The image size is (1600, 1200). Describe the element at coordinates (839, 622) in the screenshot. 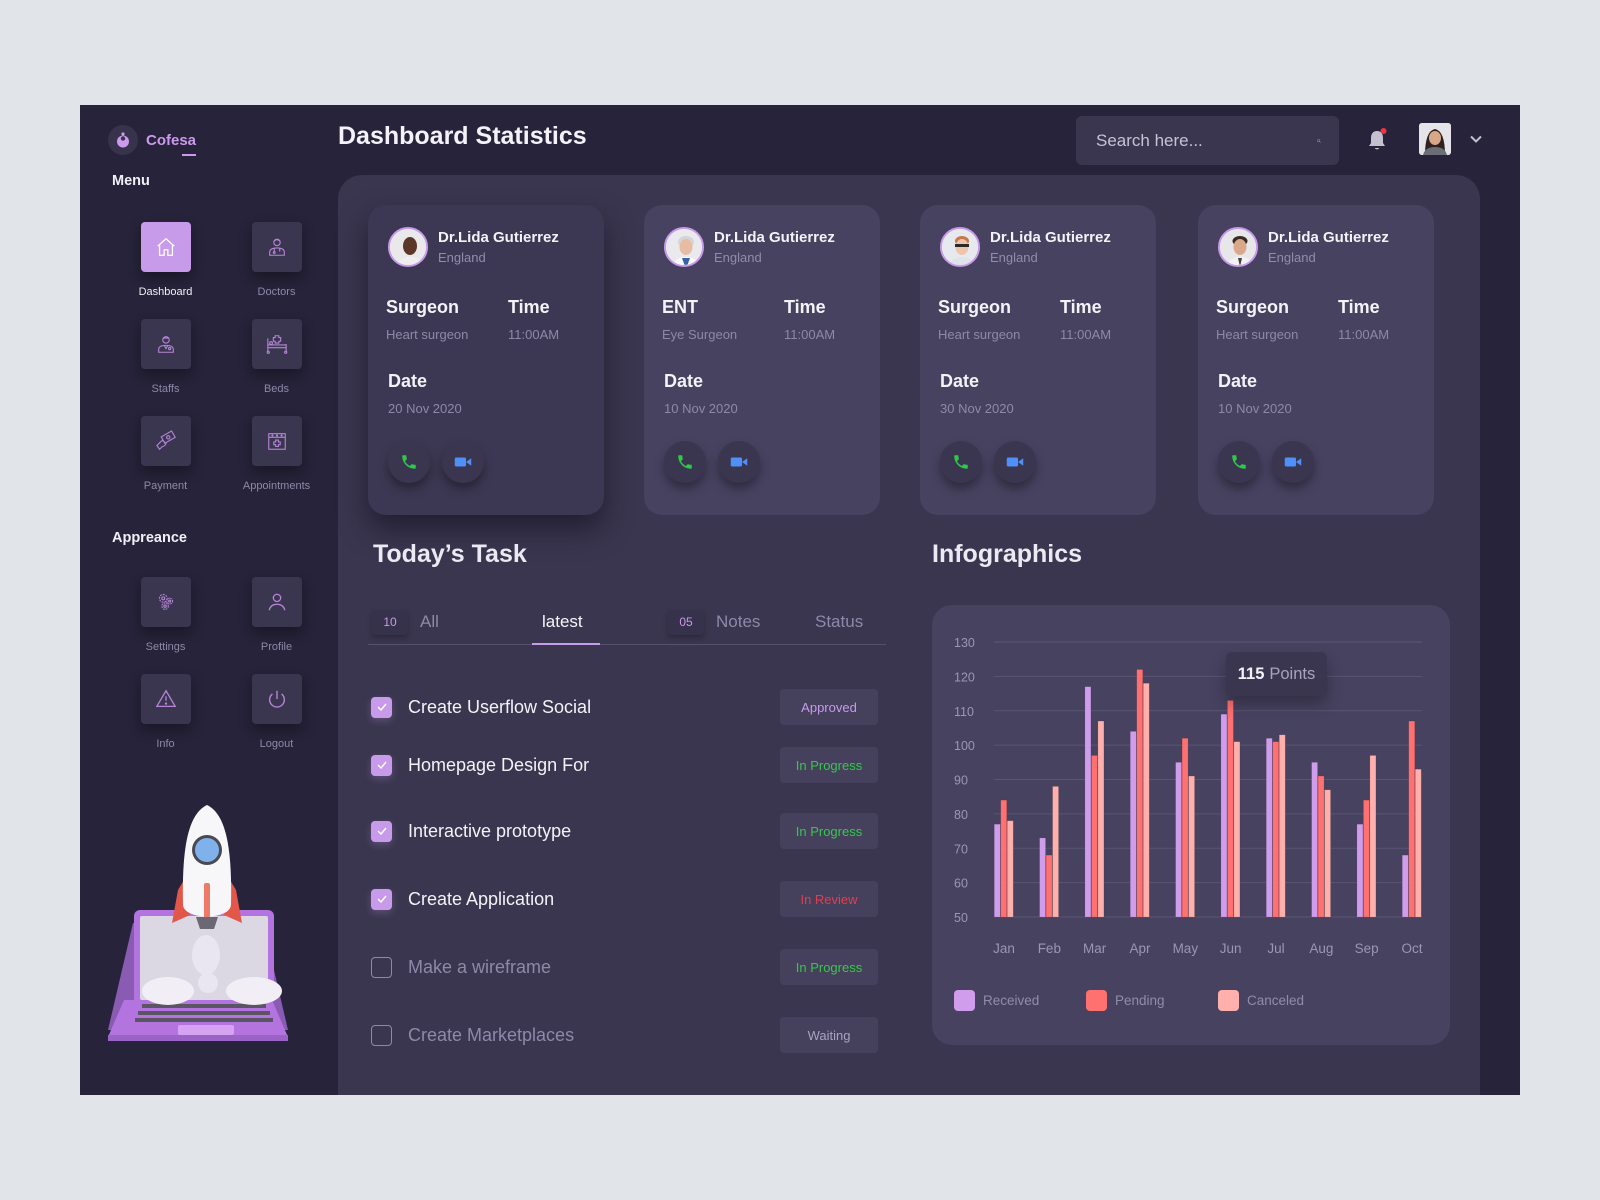

I see `tab-status: Status` at that location.